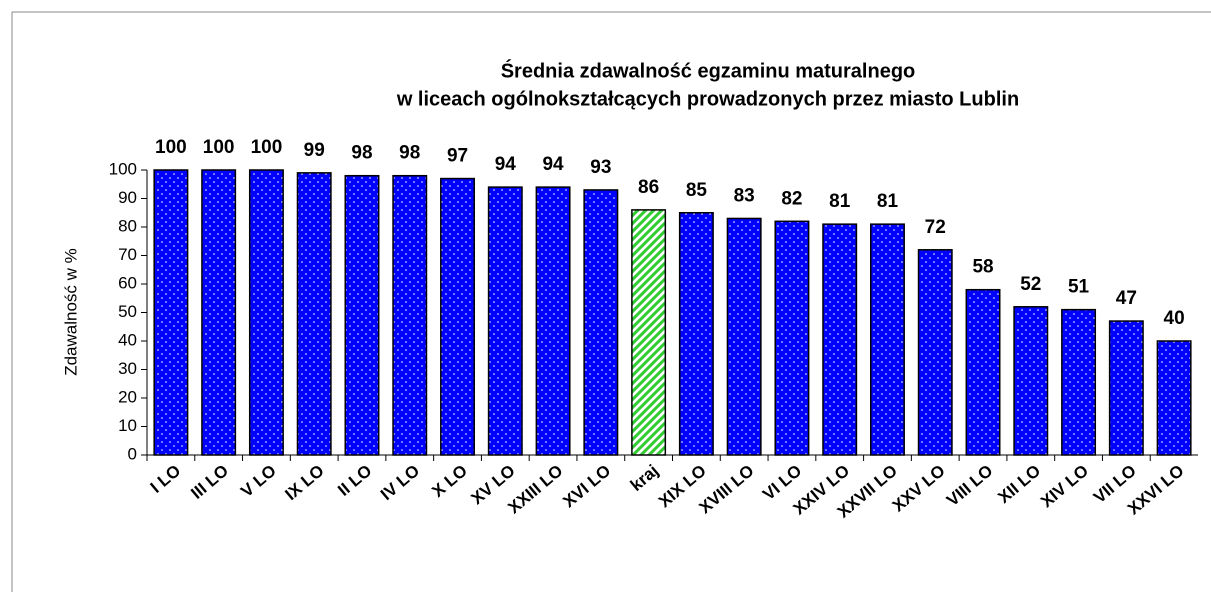 The height and width of the screenshot is (592, 1211). What do you see at coordinates (127, 282) in the screenshot?
I see `y-tick-label: 60` at bounding box center [127, 282].